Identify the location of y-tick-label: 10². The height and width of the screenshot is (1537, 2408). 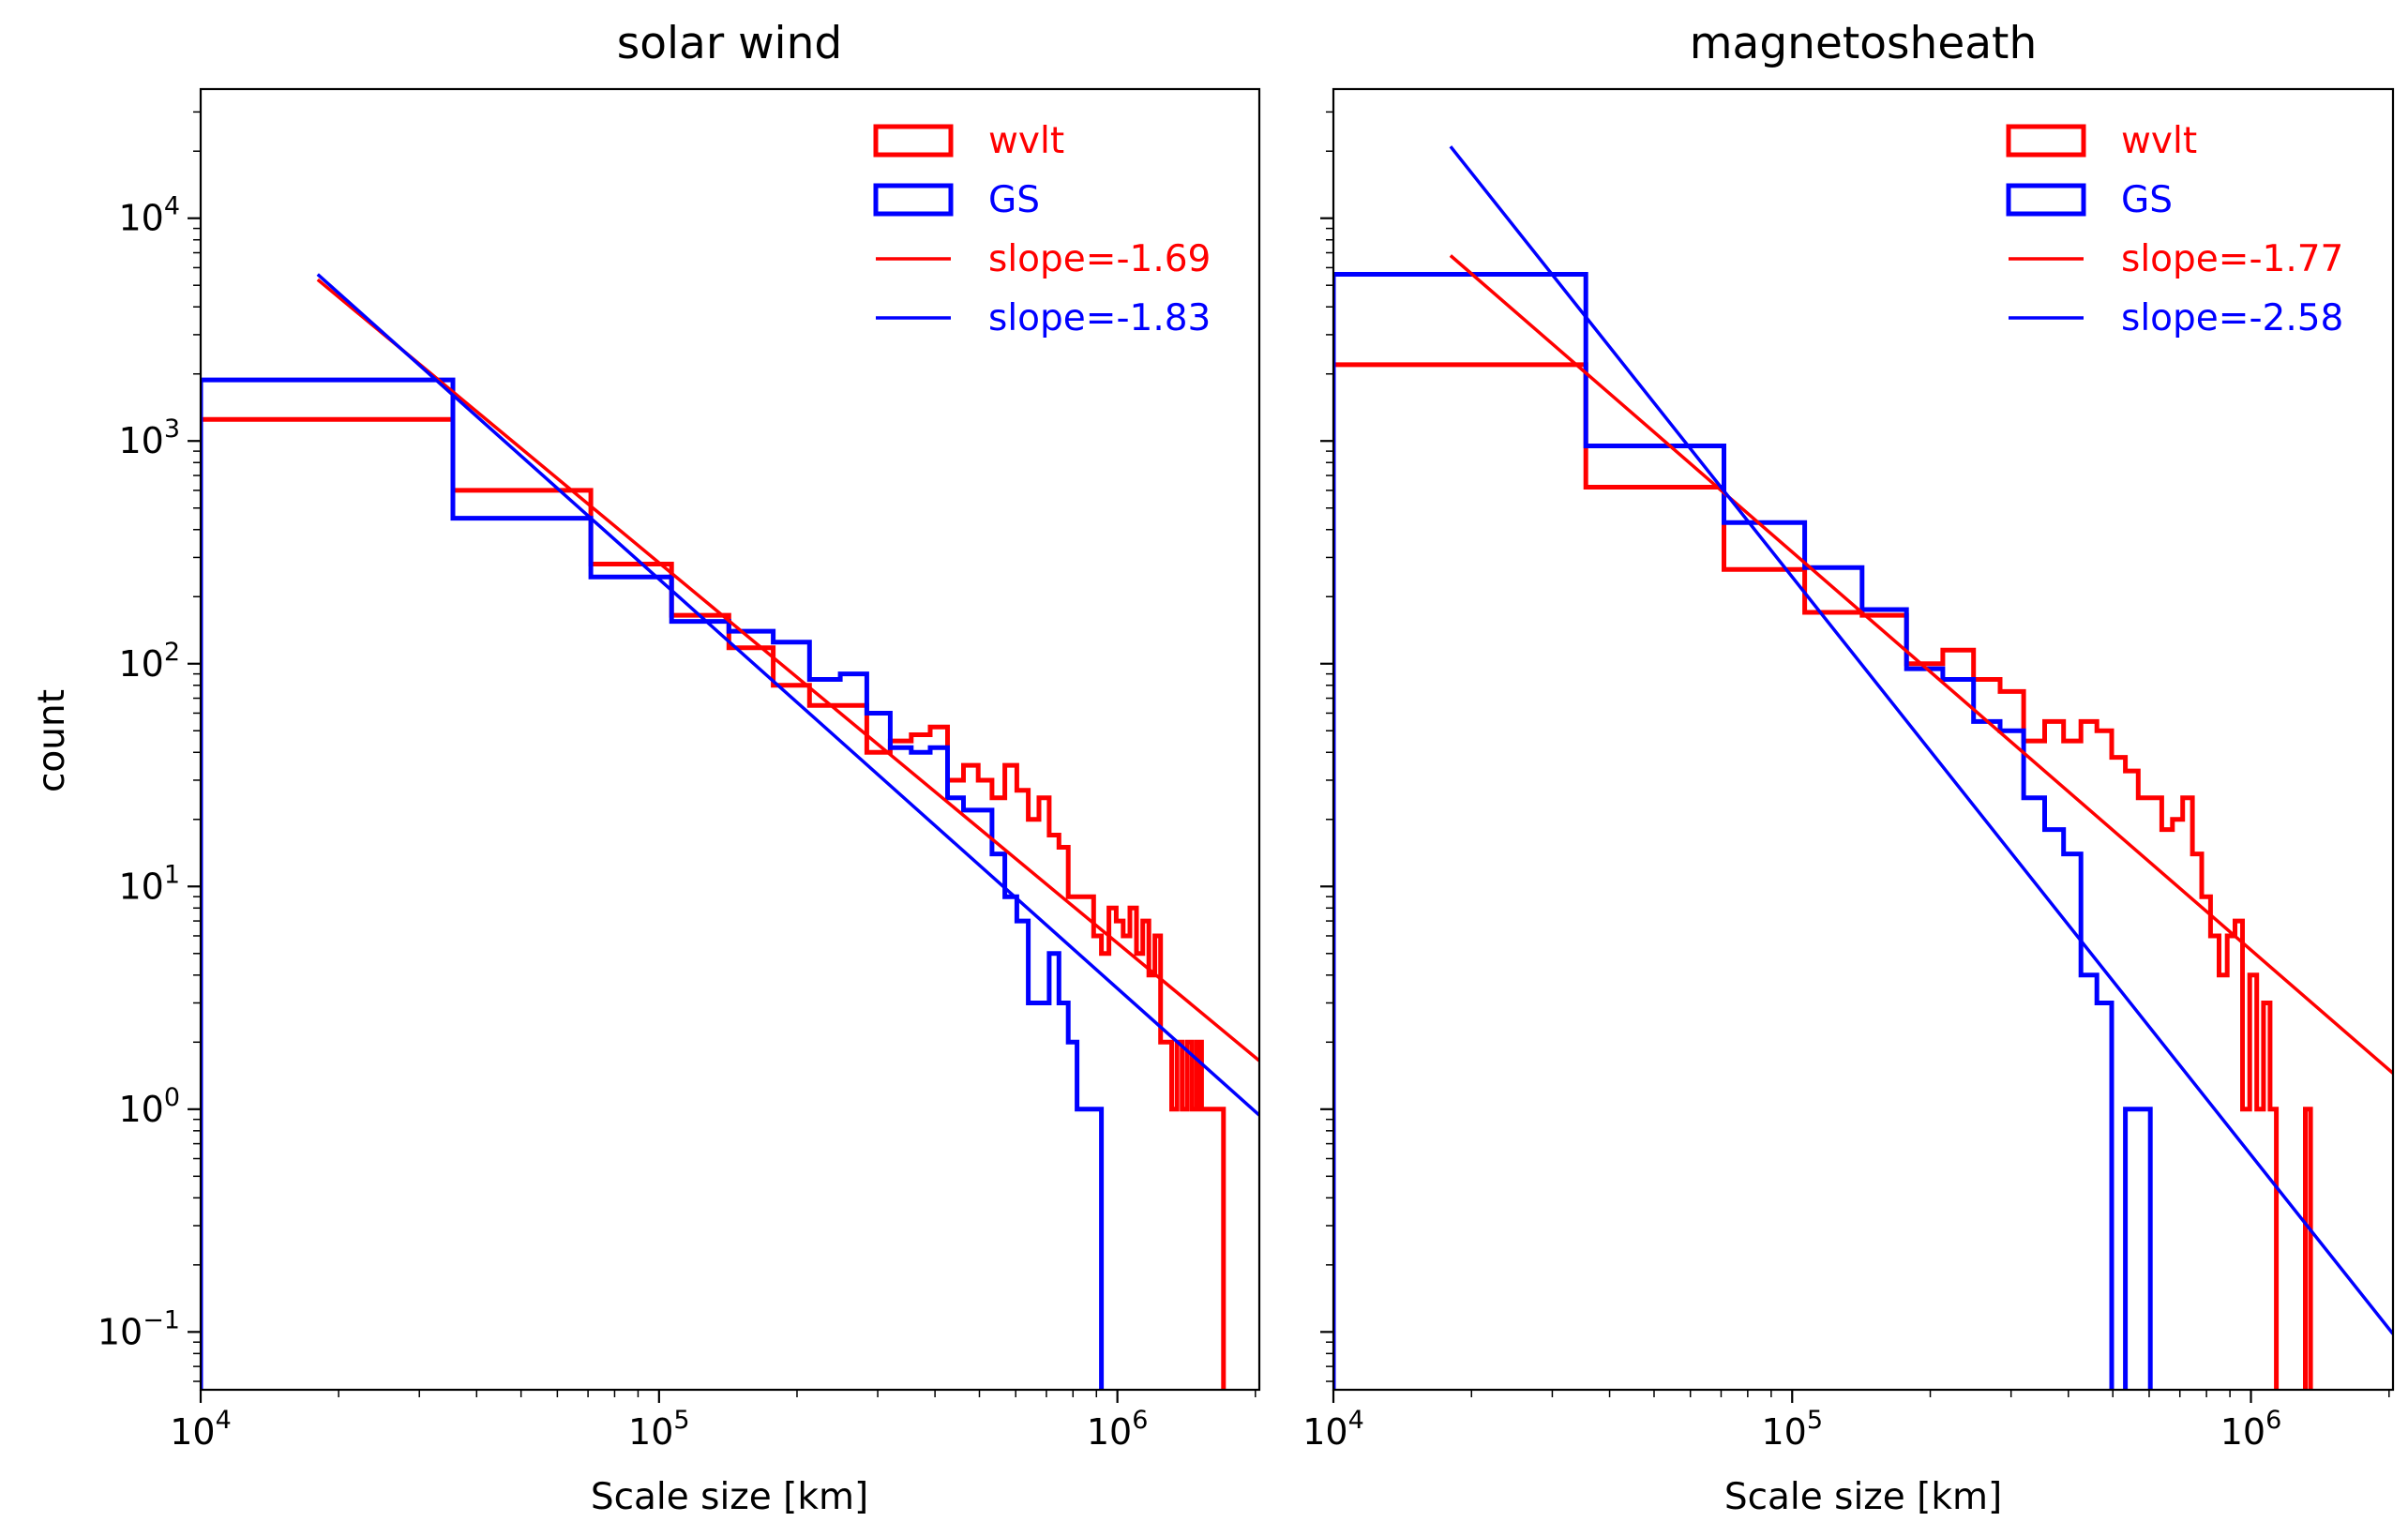
(149, 661).